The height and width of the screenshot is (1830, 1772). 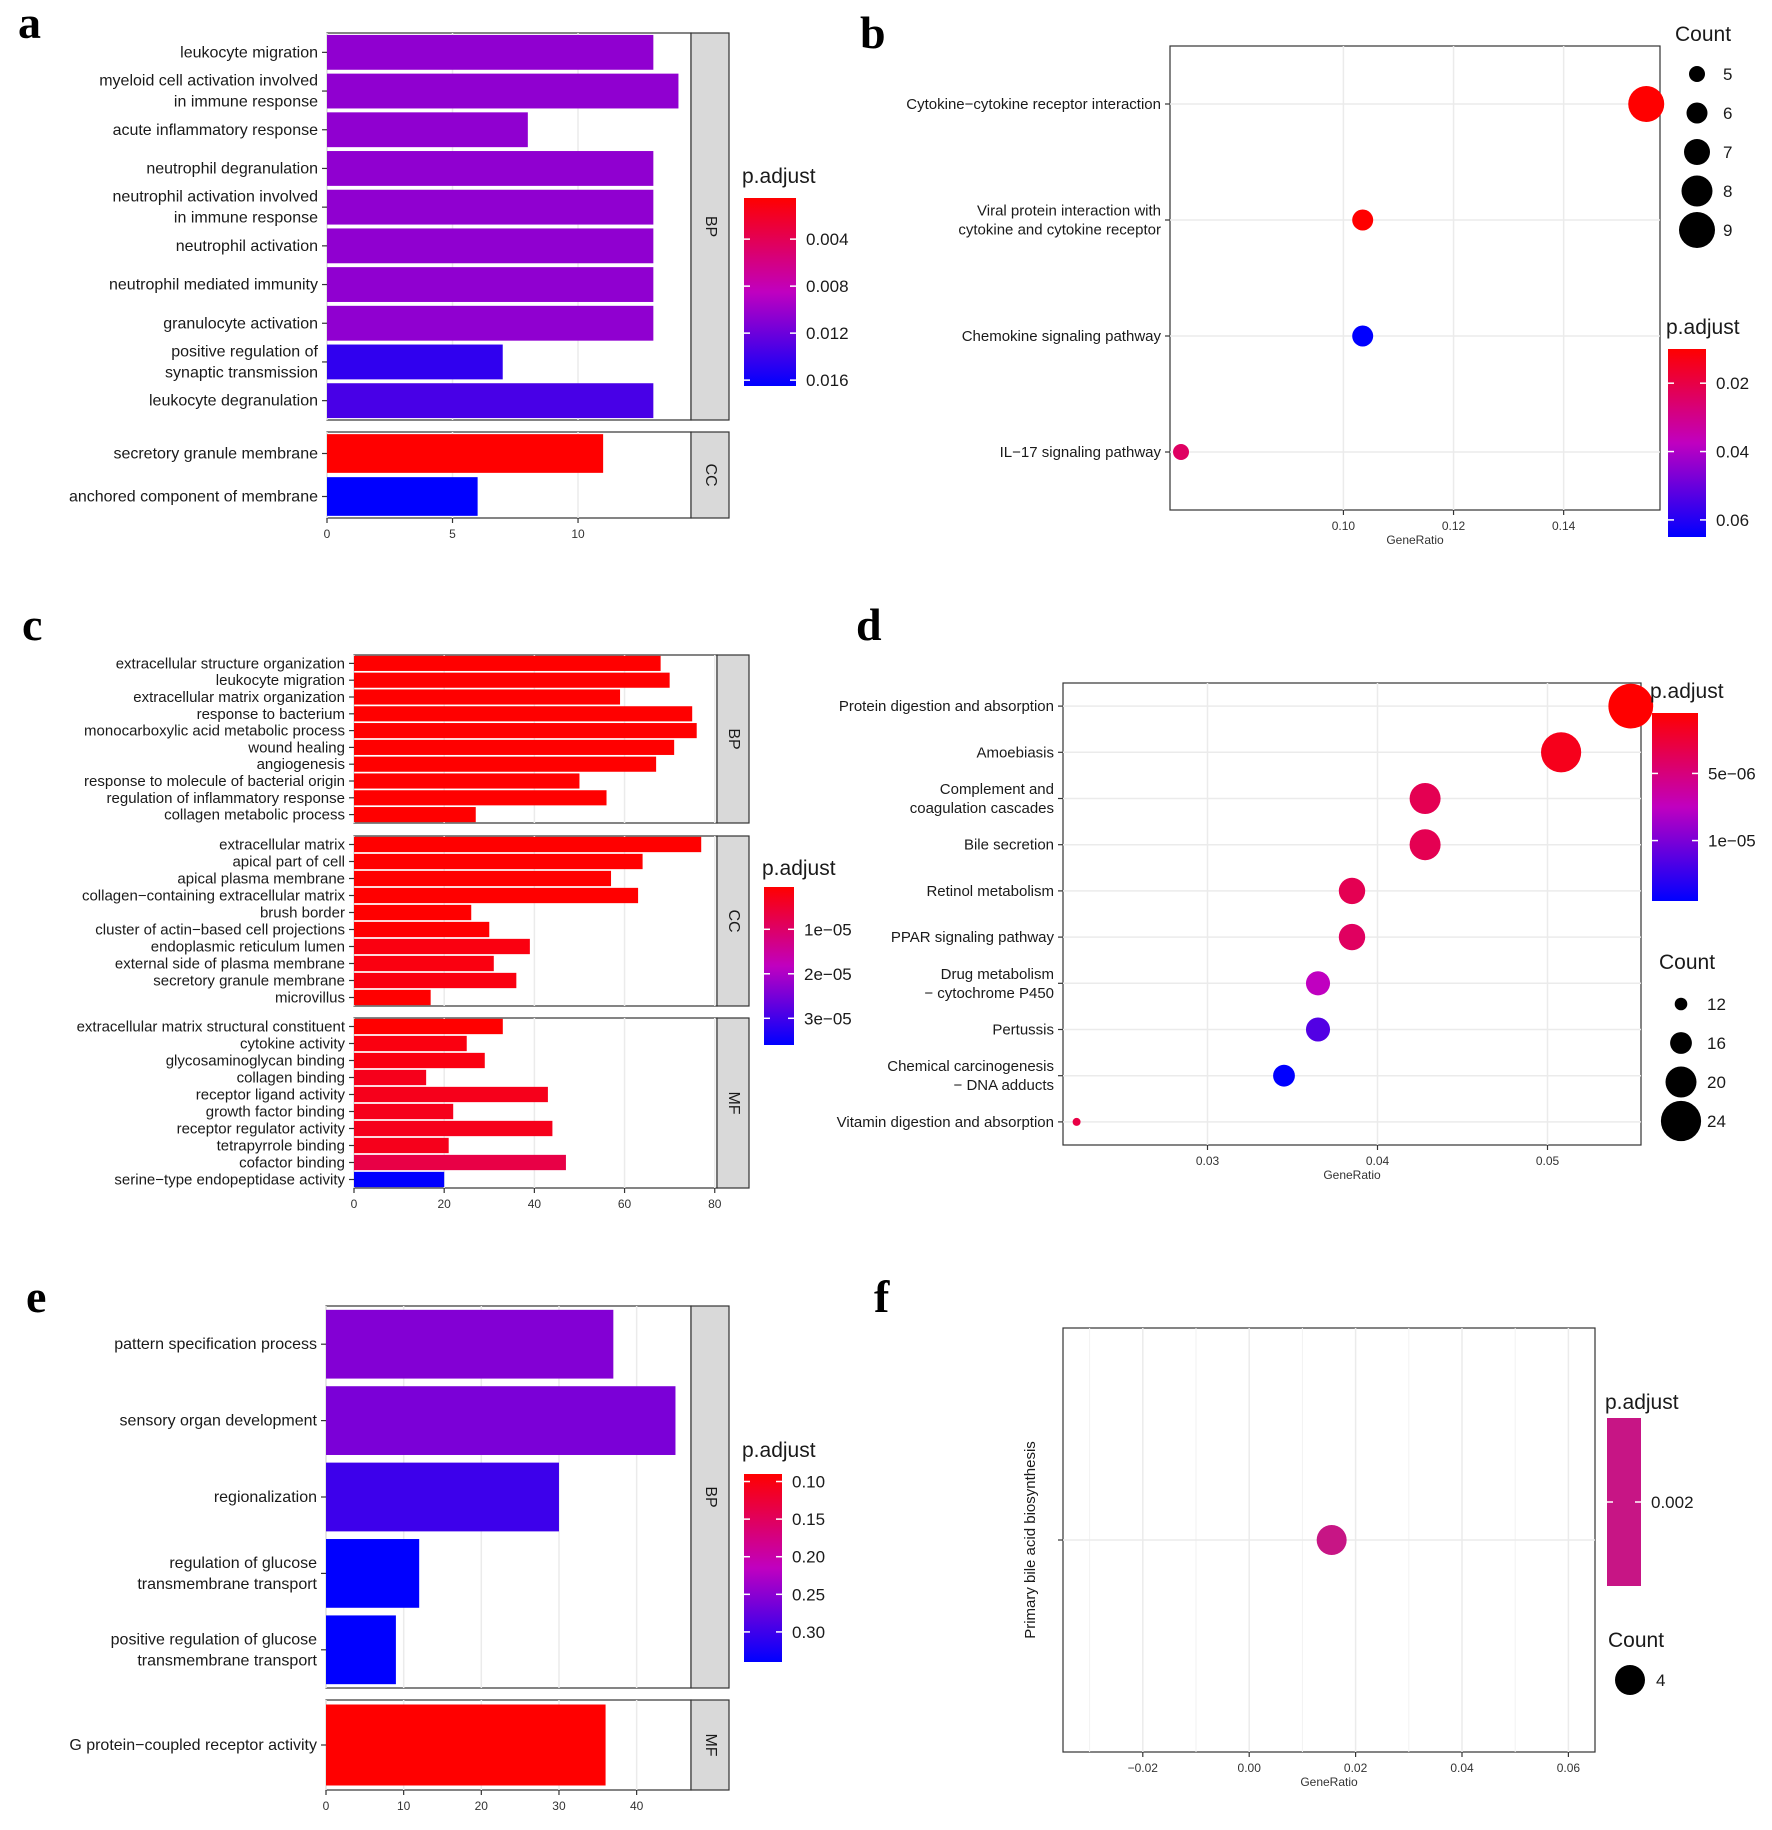 I want to click on x-tick-label: 0.03, so click(x=1208, y=1161).